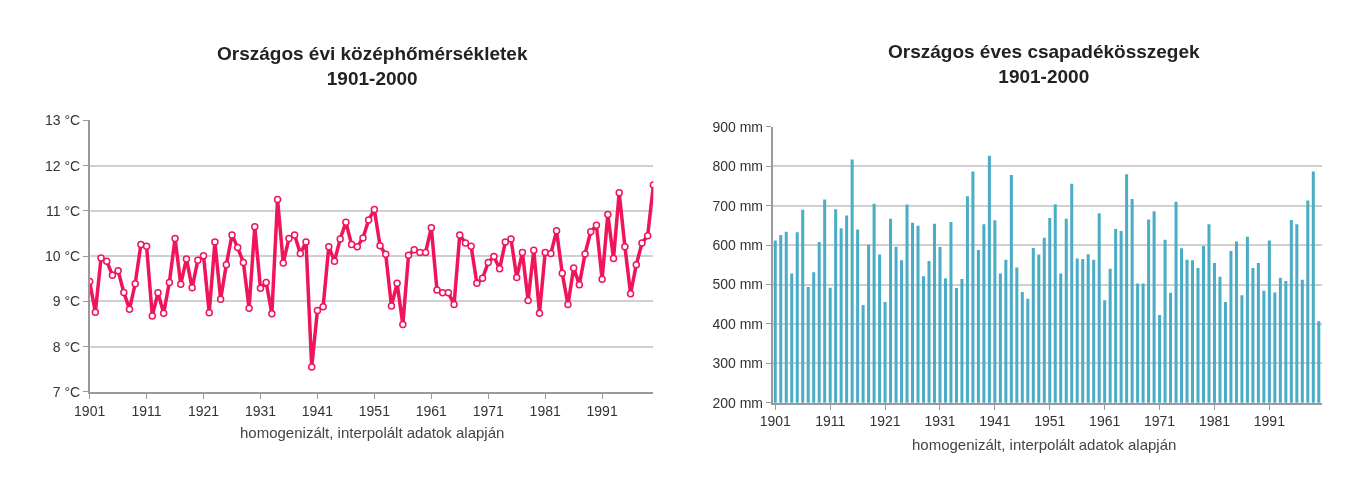 The image size is (1355, 486). Describe the element at coordinates (737, 126) in the screenshot. I see `y-tick-label: 900 mm` at that location.